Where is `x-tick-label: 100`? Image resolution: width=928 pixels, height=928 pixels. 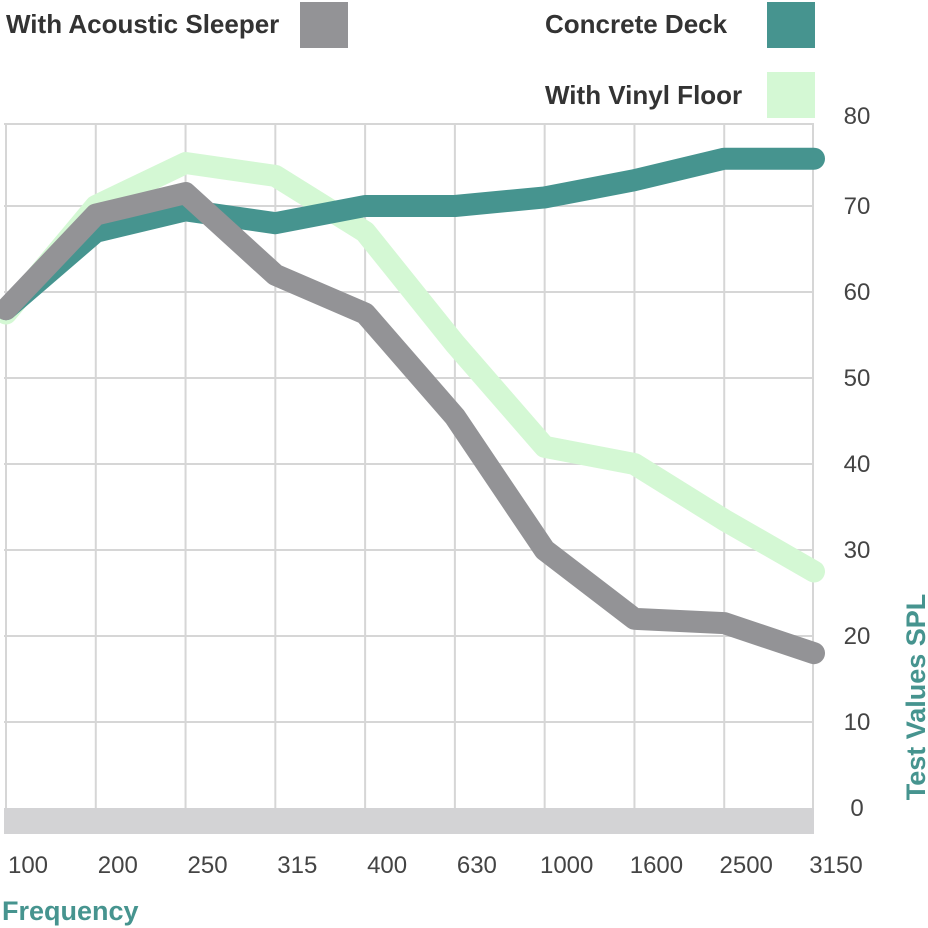 x-tick-label: 100 is located at coordinates (28, 865).